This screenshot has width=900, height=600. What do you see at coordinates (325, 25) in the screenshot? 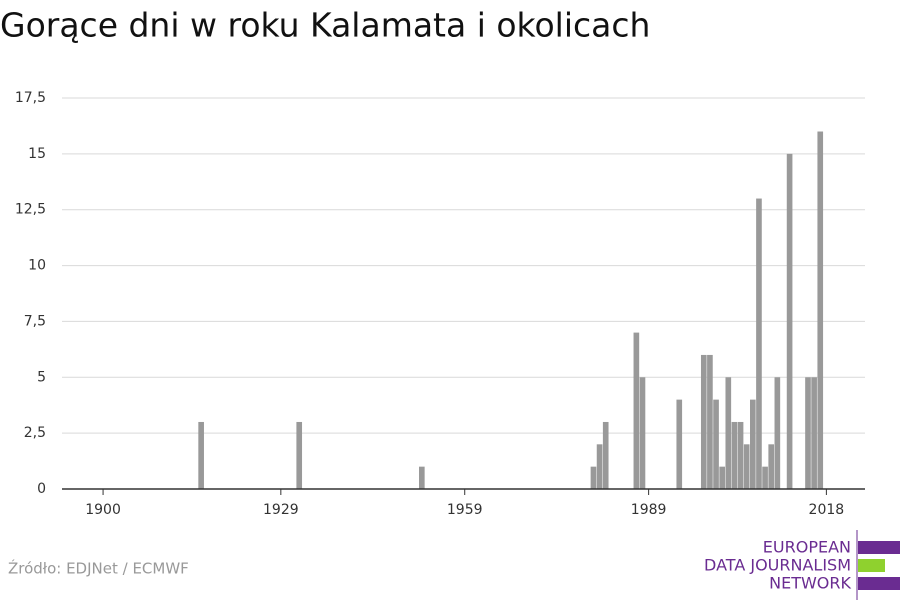
I see `chart-title: Gorące dni w roku Kalamata i okolicach` at bounding box center [325, 25].